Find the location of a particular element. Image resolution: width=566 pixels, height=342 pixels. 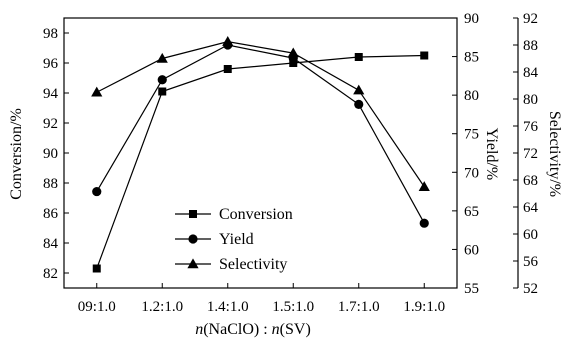

x-axis-title-mid: (NaClO) : is located at coordinates (237, 329).